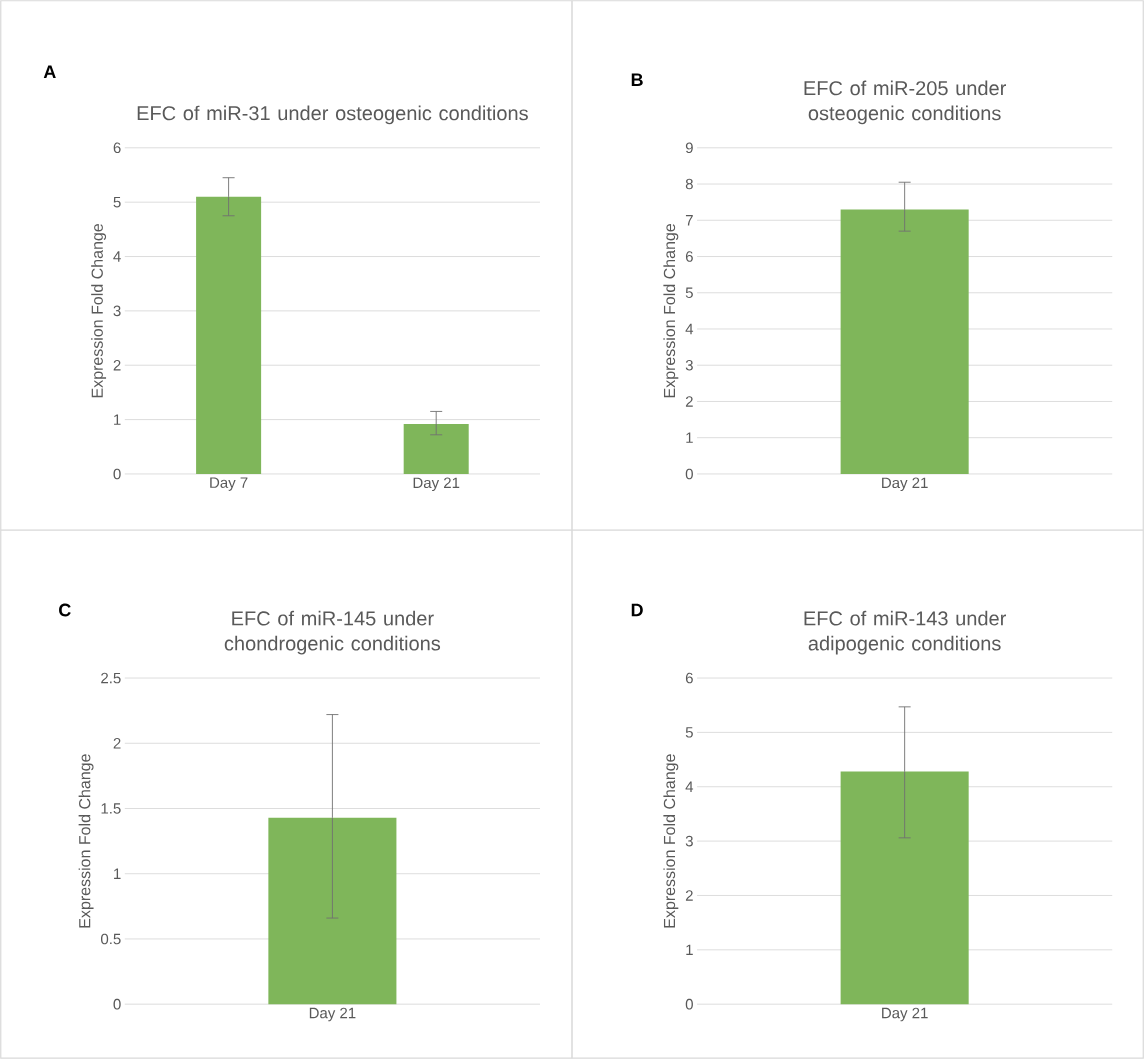 The width and height of the screenshot is (1144, 1059). Describe the element at coordinates (111, 678) in the screenshot. I see `y-tick-label: 2.5` at that location.